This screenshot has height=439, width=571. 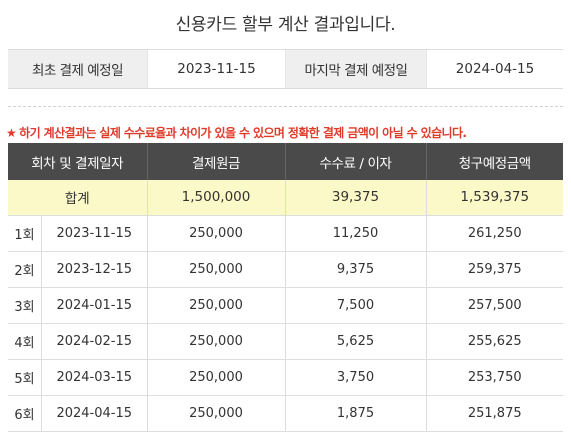 I want to click on round-date-cell: 4회 2024-02-15, so click(x=78, y=341).